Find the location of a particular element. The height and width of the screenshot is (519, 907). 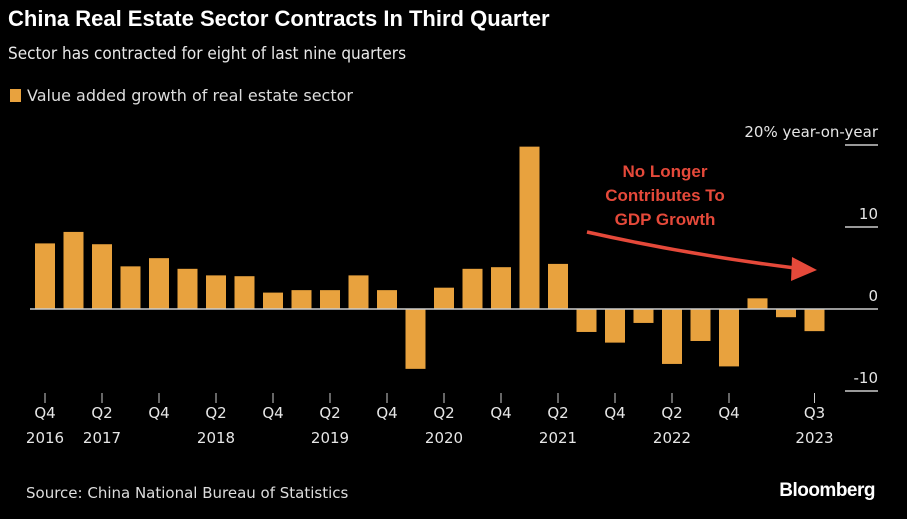

annotation-arrow is located at coordinates (691, 250).